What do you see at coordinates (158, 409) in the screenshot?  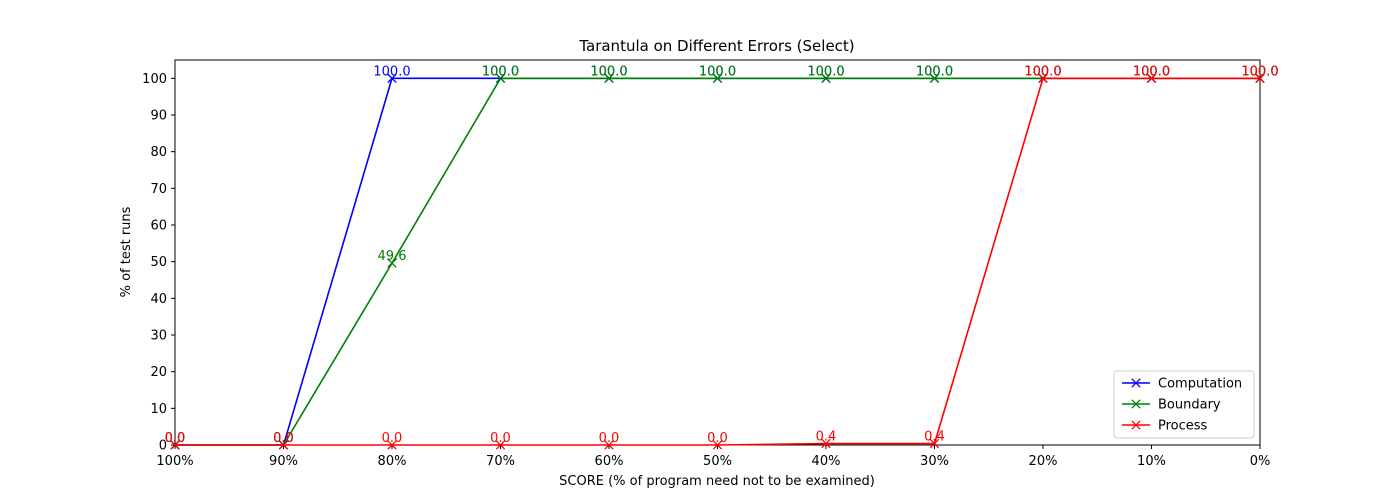 I see `y-tick-label: 10` at bounding box center [158, 409].